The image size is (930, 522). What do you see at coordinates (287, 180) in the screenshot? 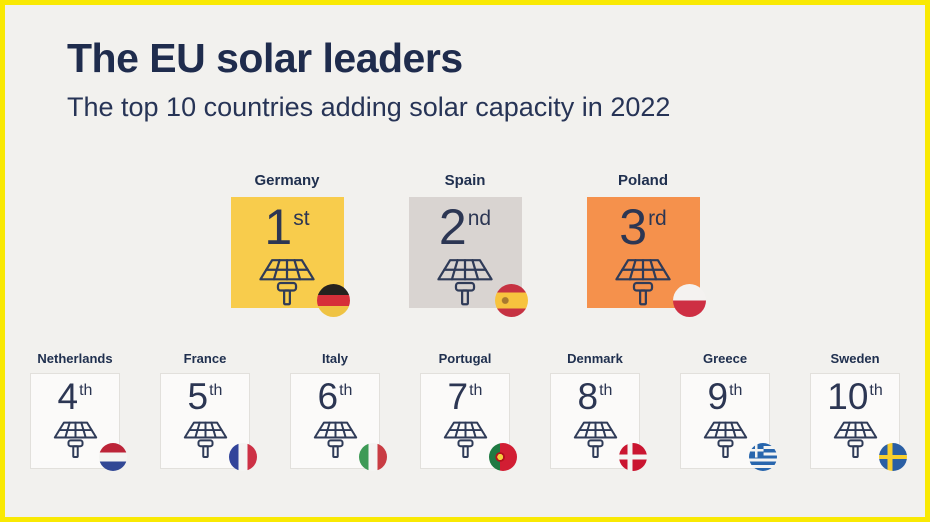
I see `country-name-label: Germany` at bounding box center [287, 180].